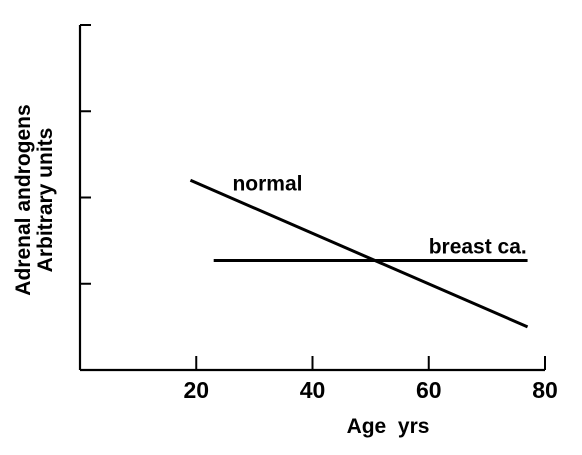 Image resolution: width=582 pixels, height=455 pixels. I want to click on y-ticks, so click(85, 197).